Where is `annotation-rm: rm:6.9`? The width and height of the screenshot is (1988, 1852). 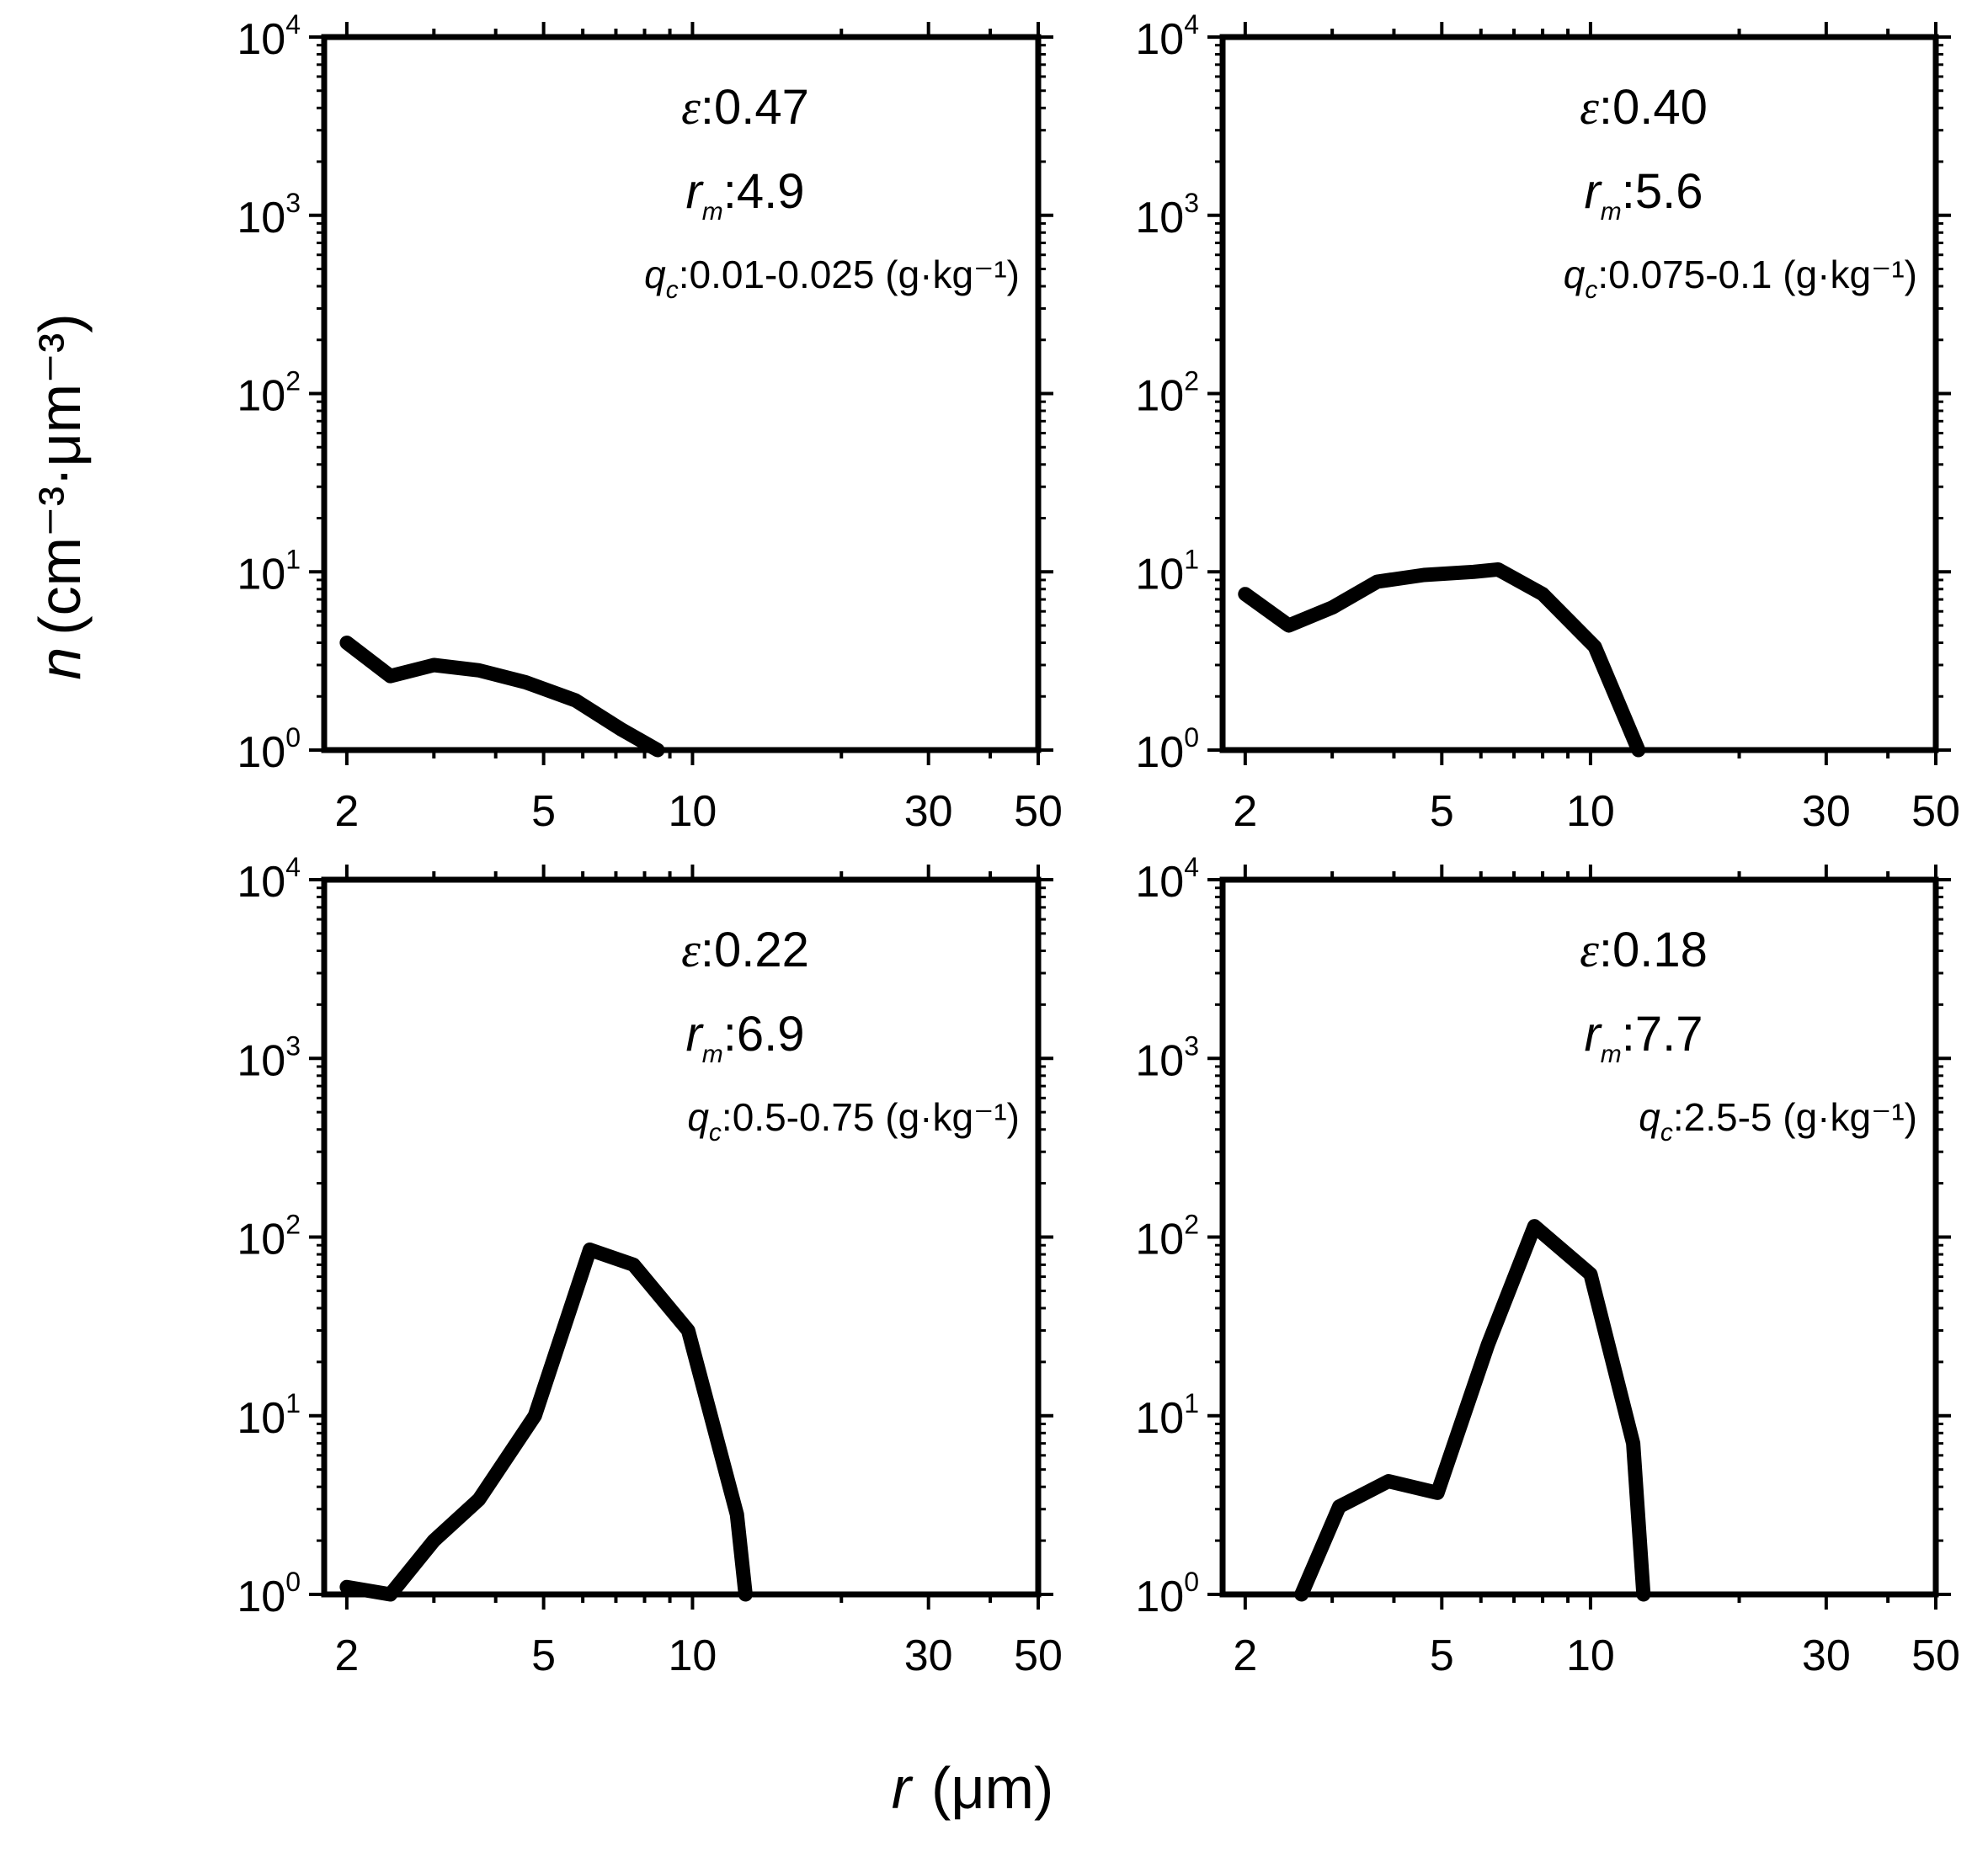 annotation-rm: rm:6.9 is located at coordinates (744, 1037).